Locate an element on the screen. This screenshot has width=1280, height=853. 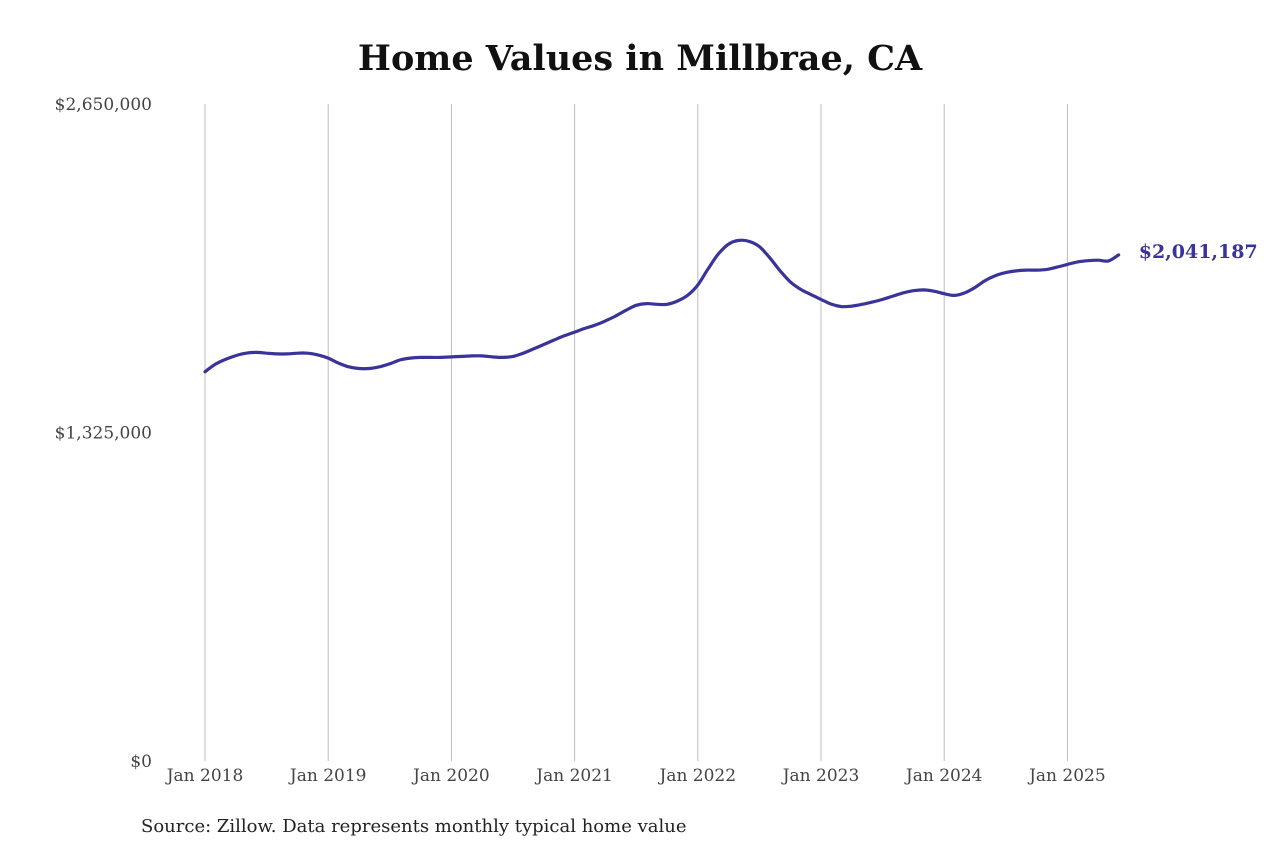
x-tick-label: Jan 2024 is located at coordinates (943, 776).